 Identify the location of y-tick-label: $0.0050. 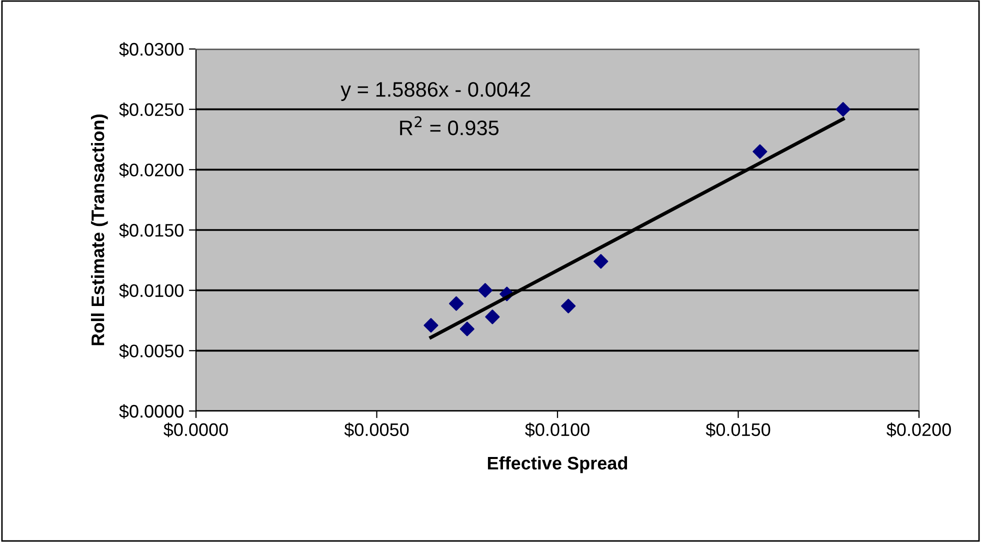
(151, 351).